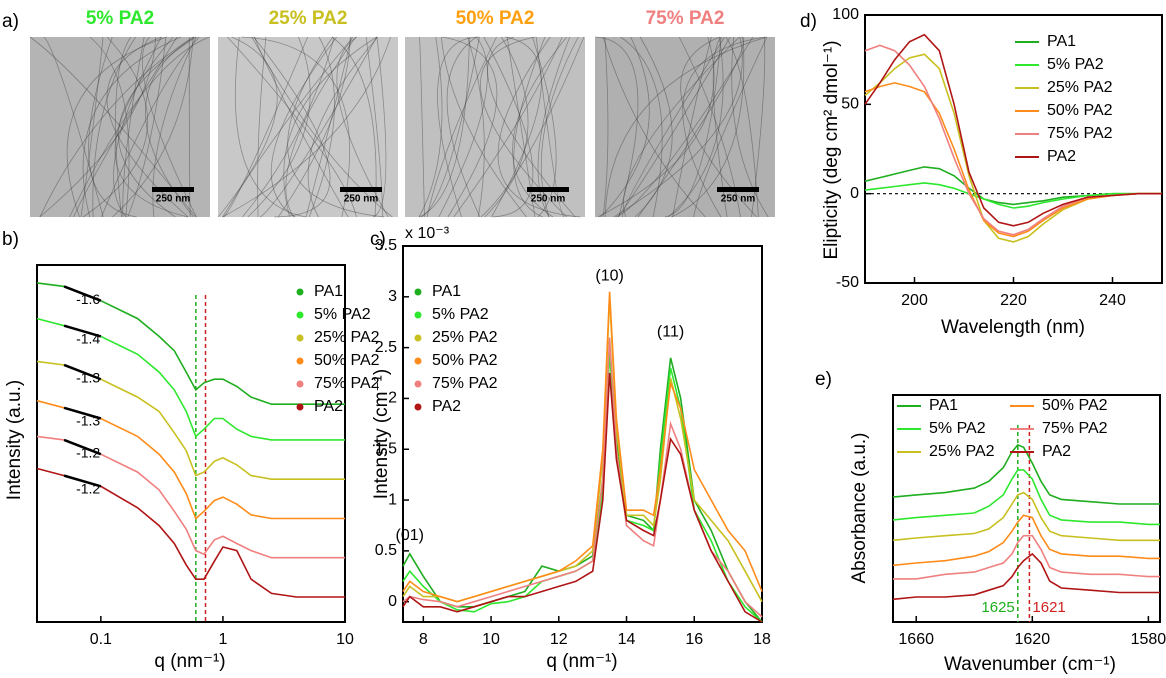  I want to click on image-title: 5% PA2, so click(120, 18).